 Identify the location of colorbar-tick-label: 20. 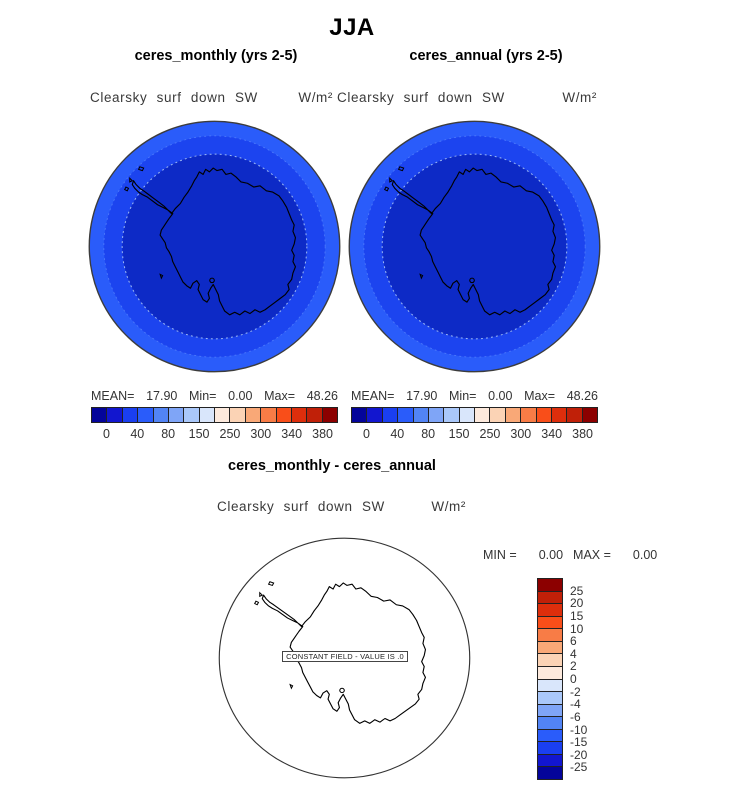
(577, 603).